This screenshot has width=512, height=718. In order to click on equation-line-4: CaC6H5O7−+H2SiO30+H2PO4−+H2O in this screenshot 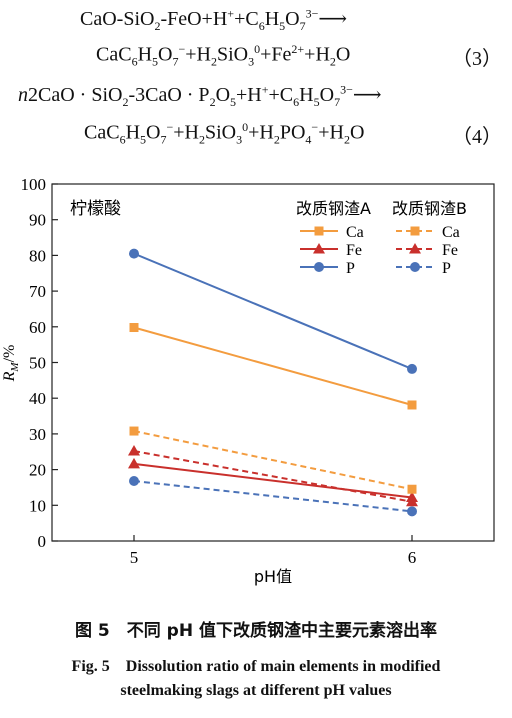, I will do `click(224, 133)`.